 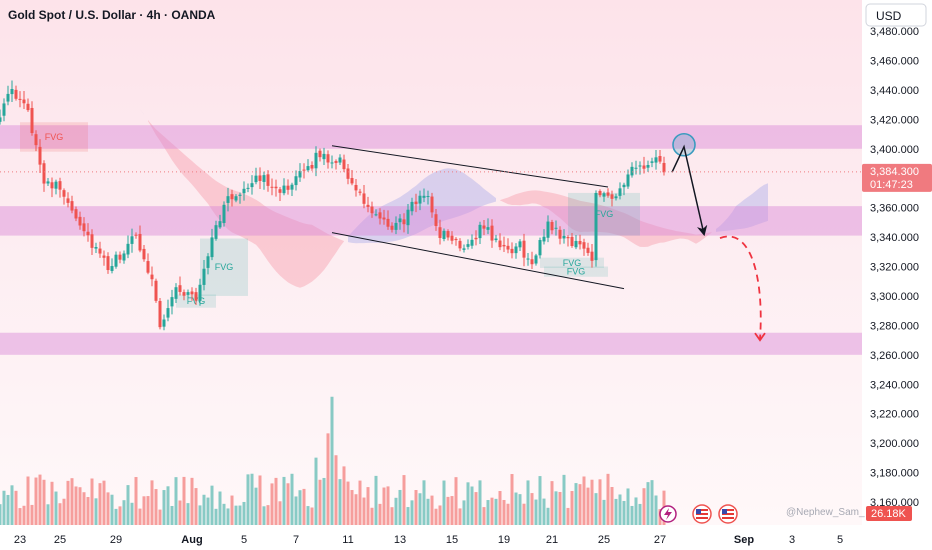 What do you see at coordinates (428, 540) in the screenshot?
I see `time-axis: 23 25 29 Aug 5 7 11 13 15 19 21 25 27 Sep 3 5` at bounding box center [428, 540].